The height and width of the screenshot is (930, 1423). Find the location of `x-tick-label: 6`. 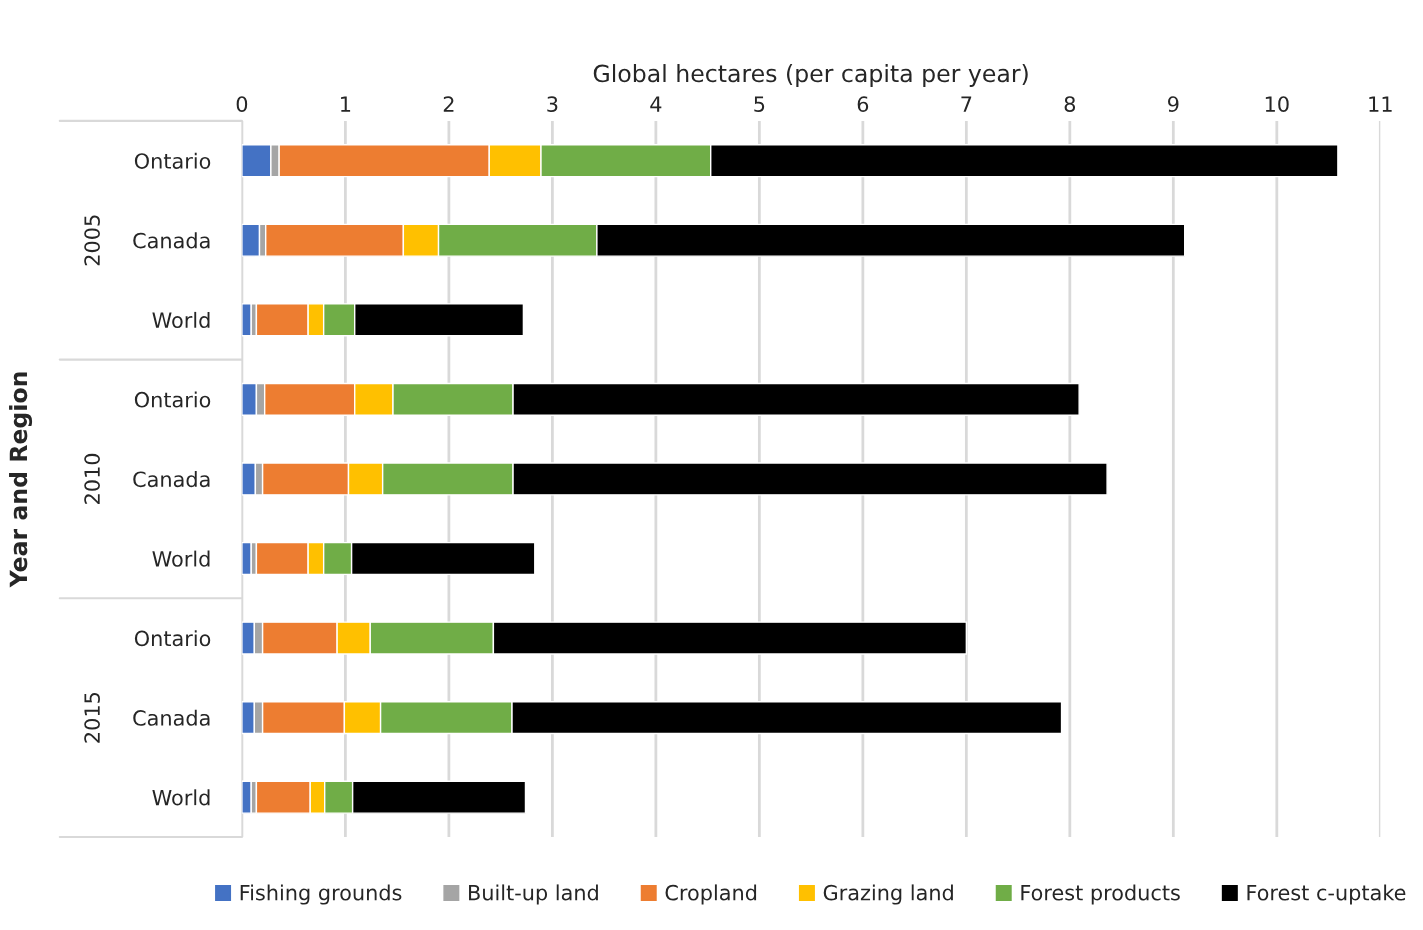

x-tick-label: 6 is located at coordinates (863, 104).